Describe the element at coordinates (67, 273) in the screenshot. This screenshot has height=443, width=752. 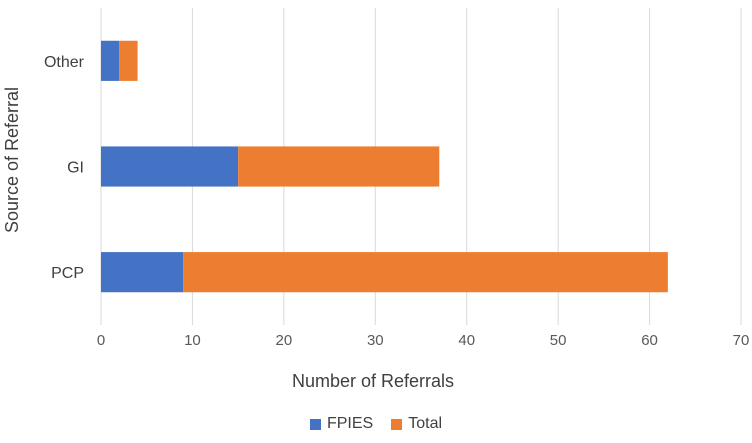
I see `category-label: PCP` at that location.